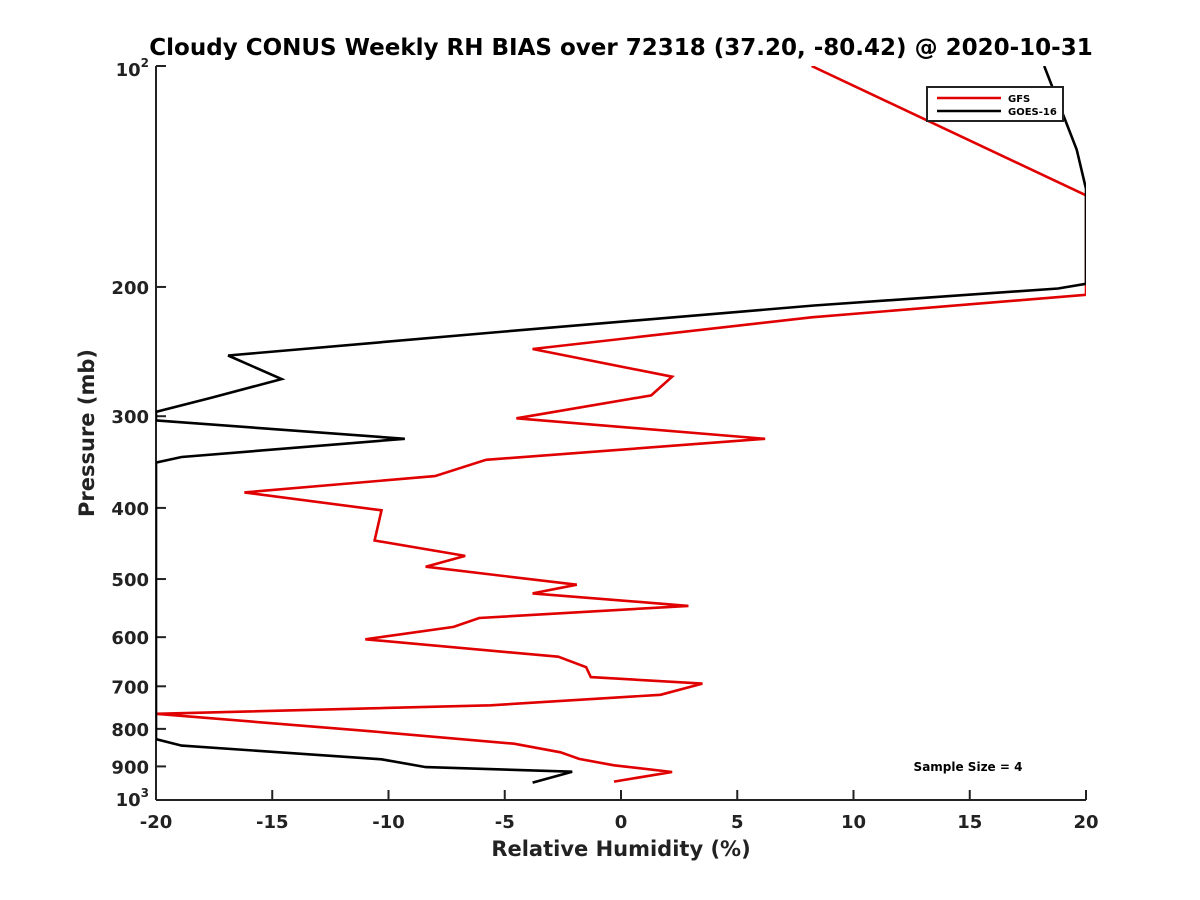 Image resolution: width=1200 pixels, height=900 pixels. What do you see at coordinates (130, 509) in the screenshot?
I see `y-tick-label: 400` at bounding box center [130, 509].